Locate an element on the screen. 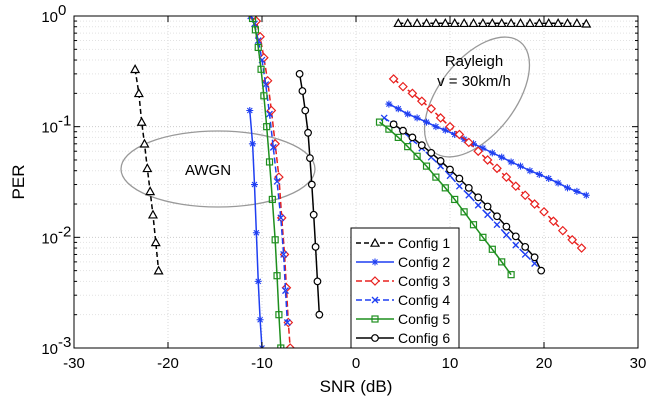 This screenshot has width=655, height=398. x-tick-label: 0 is located at coordinates (356, 363).